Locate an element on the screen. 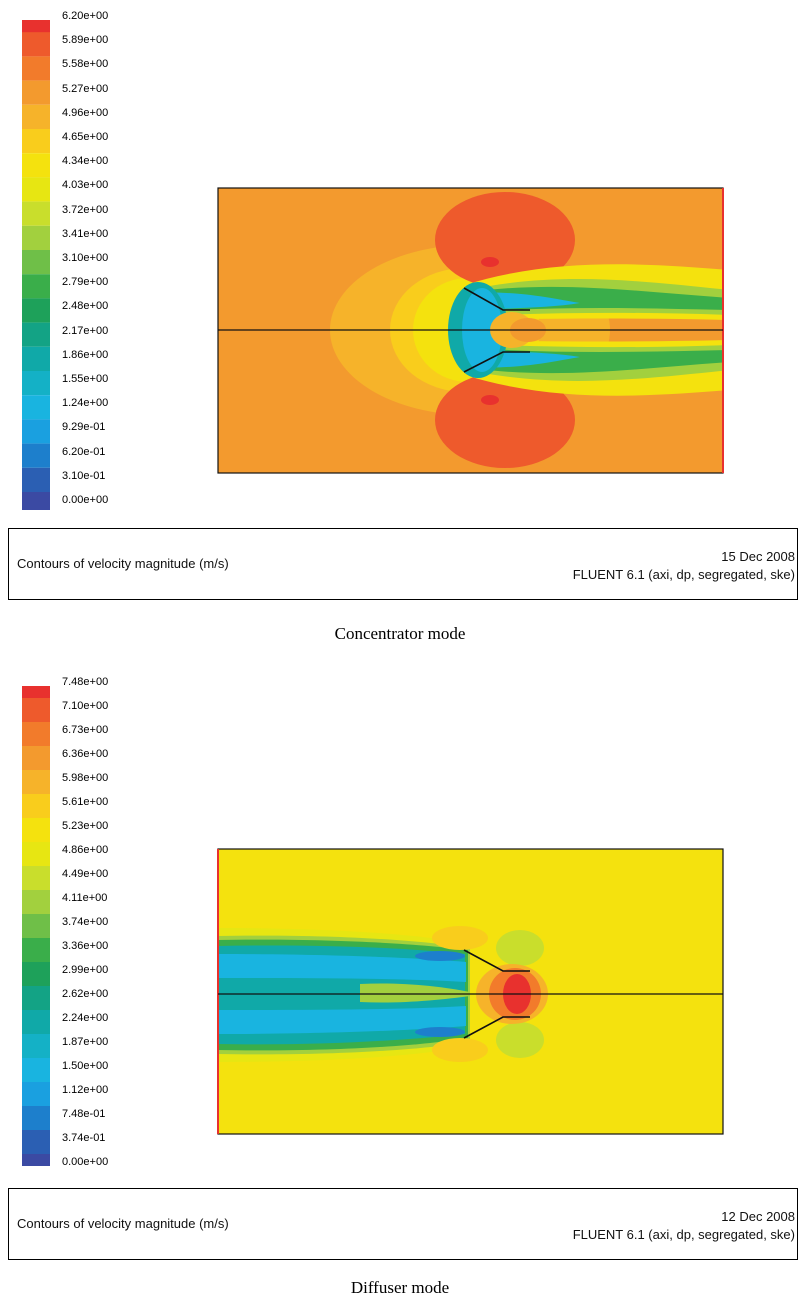 The image size is (800, 1300). concentrator-caption: Concentrator mode is located at coordinates (400, 633).